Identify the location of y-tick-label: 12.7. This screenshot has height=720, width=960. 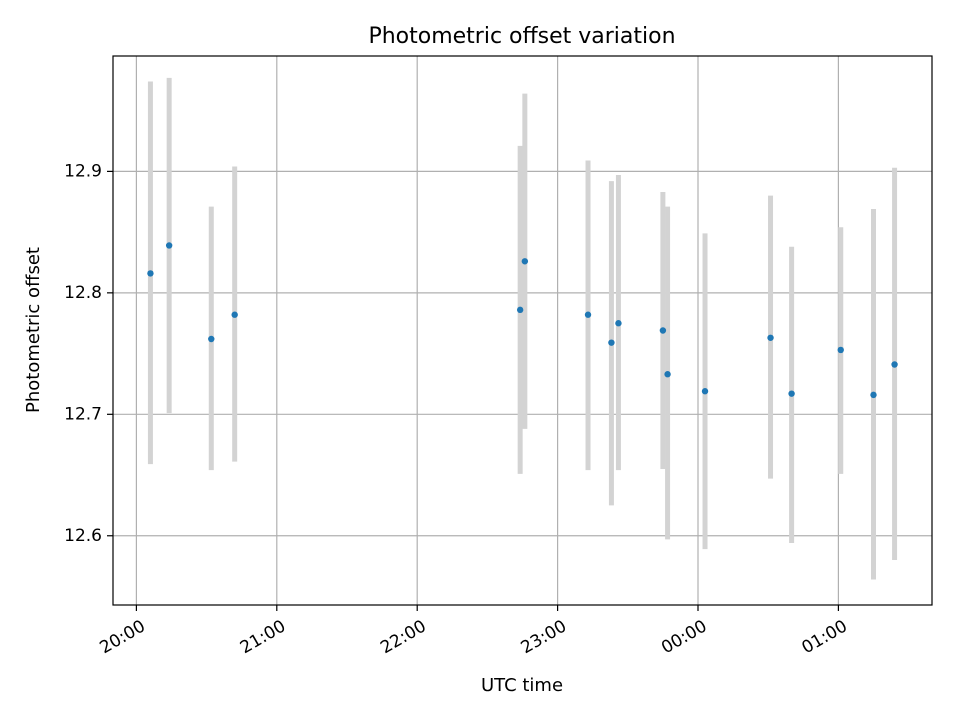
(83, 414).